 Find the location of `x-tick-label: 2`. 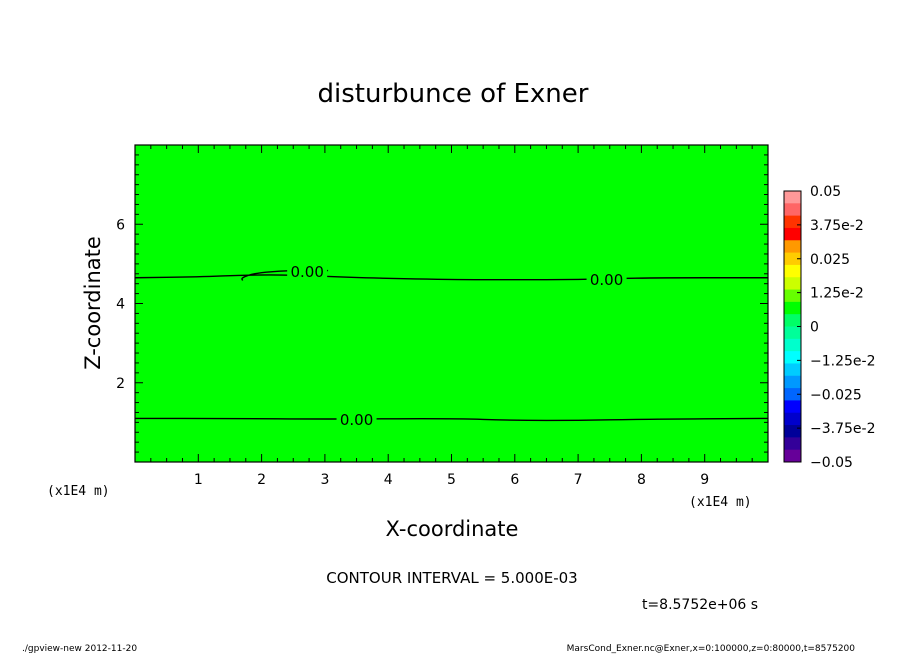

x-tick-label: 2 is located at coordinates (261, 480).